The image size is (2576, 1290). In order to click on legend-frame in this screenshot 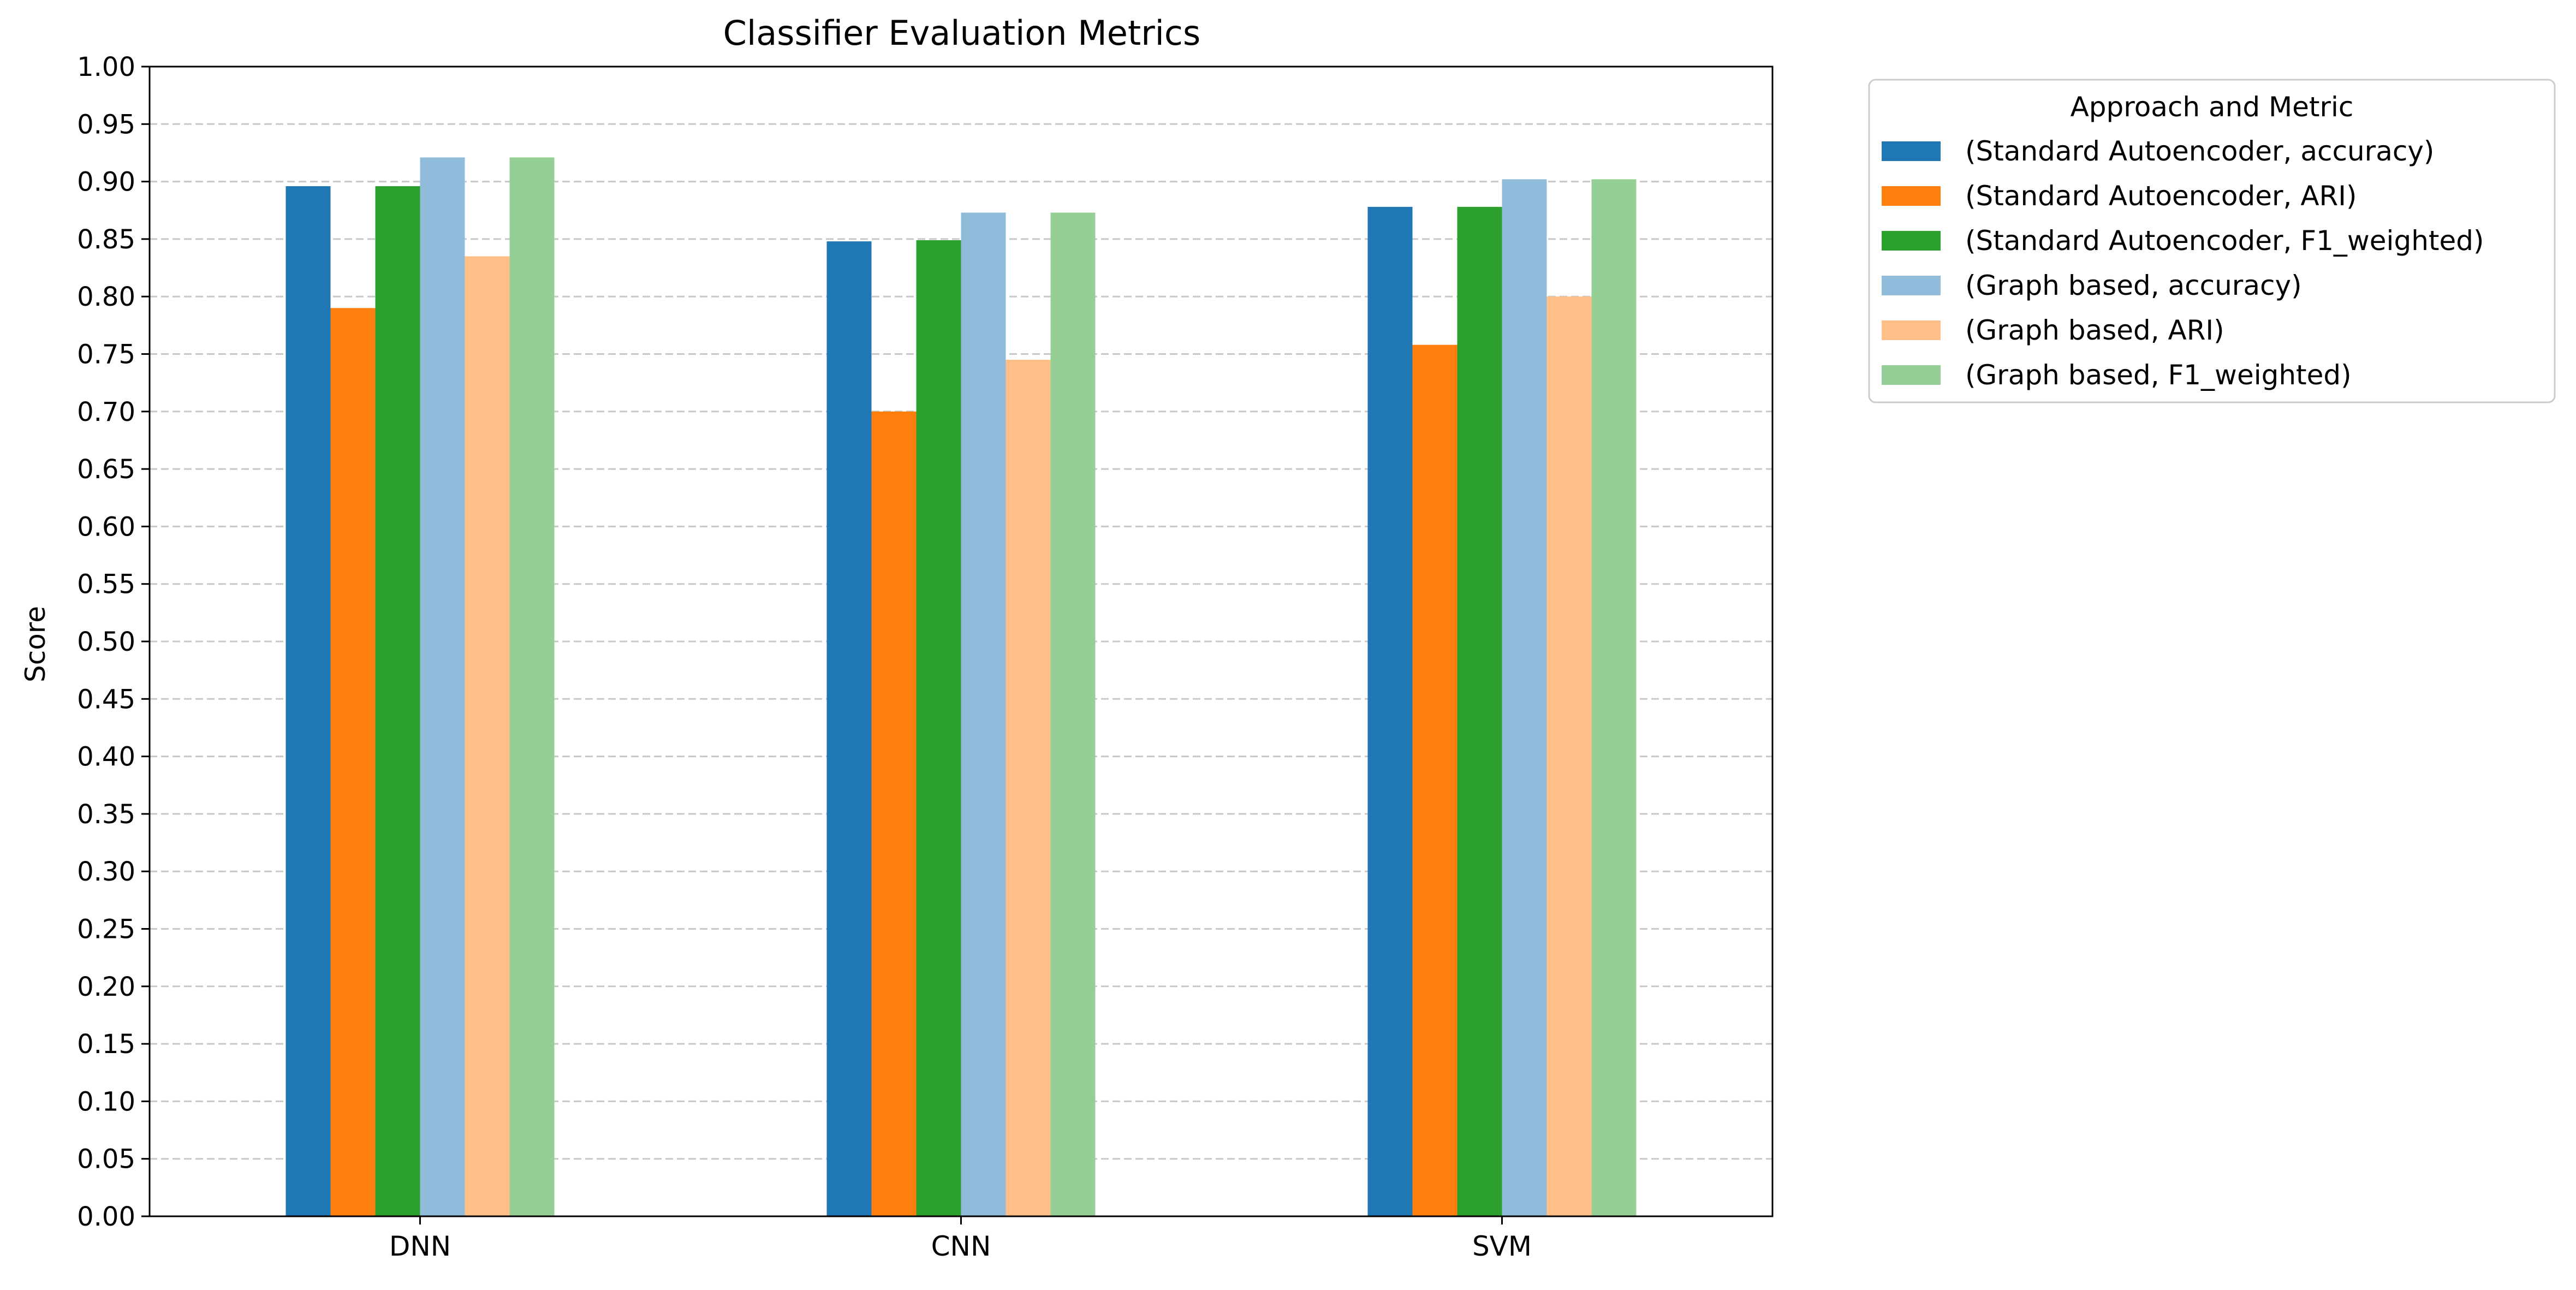, I will do `click(2212, 241)`.